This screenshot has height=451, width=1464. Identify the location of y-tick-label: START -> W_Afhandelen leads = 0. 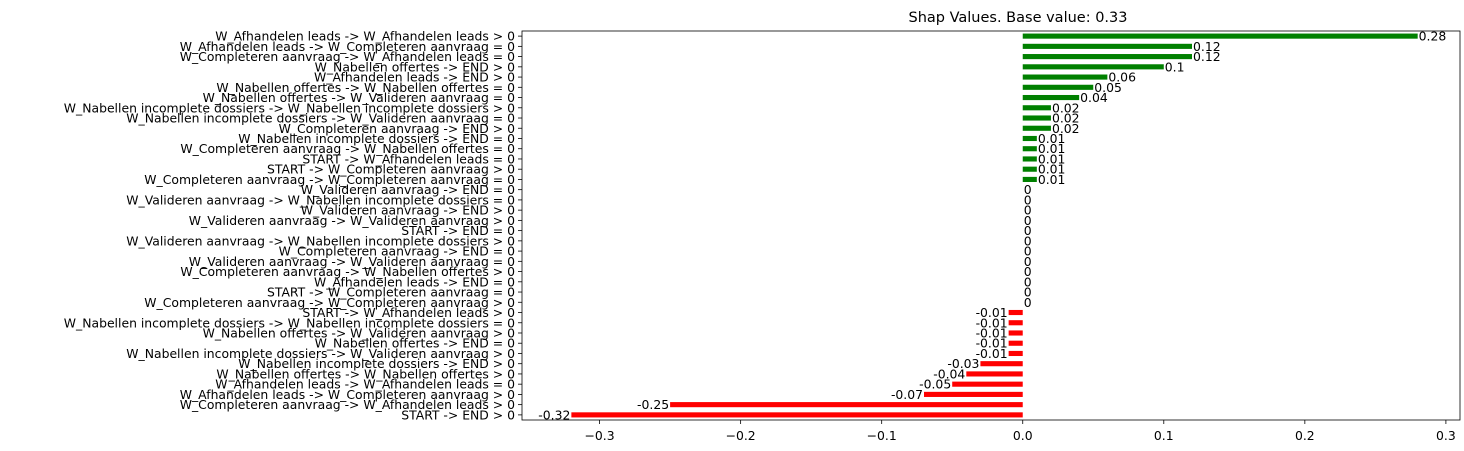
(408, 158).